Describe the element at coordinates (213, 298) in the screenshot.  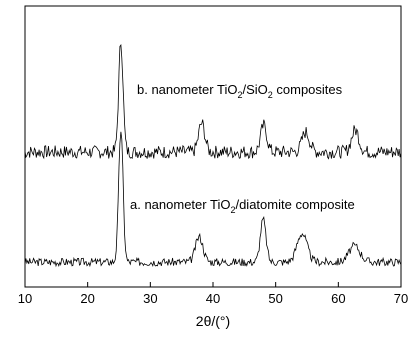
I see `x-tick-label: 40` at that location.